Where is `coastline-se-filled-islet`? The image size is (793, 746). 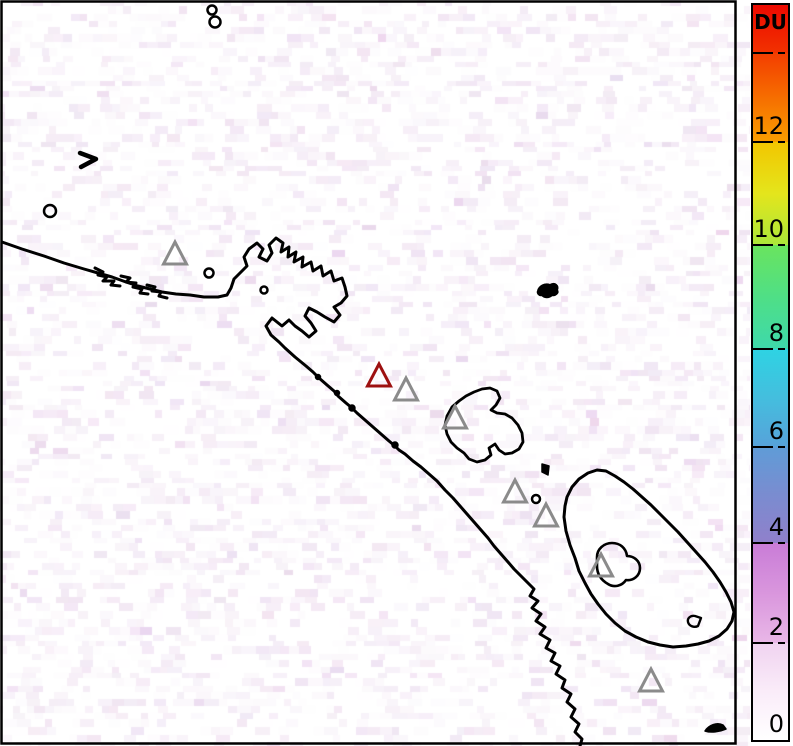
coastline-se-filled-islet is located at coordinates (715, 728).